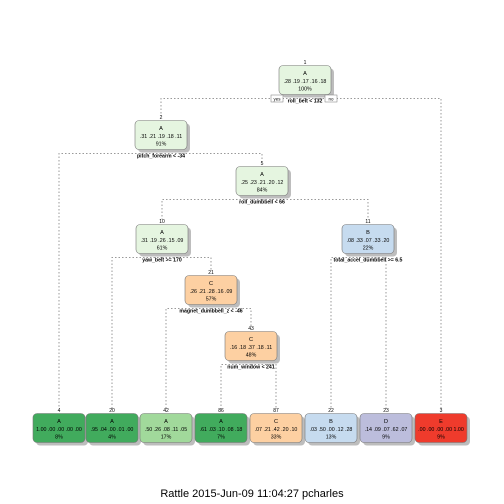 Image resolution: width=504 pixels, height=504 pixels. I want to click on tree-node-3: 3 E .00 .00 .00 .00 1.00 9%, so click(442, 427).